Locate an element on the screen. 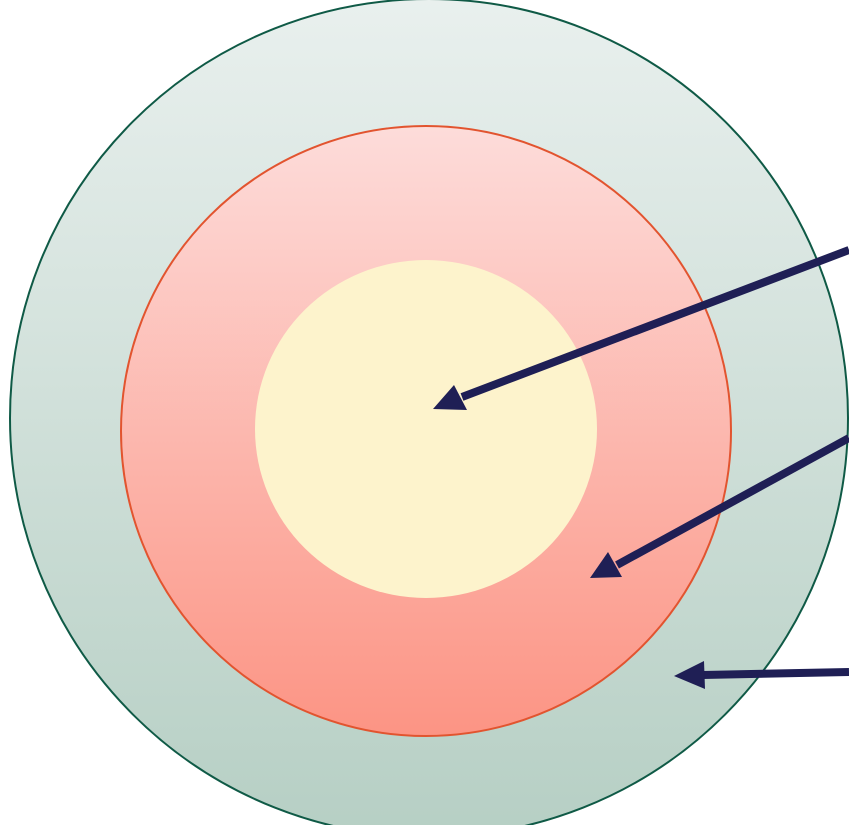 The width and height of the screenshot is (849, 825). arrow-to-inner-circle is located at coordinates (641, 328).